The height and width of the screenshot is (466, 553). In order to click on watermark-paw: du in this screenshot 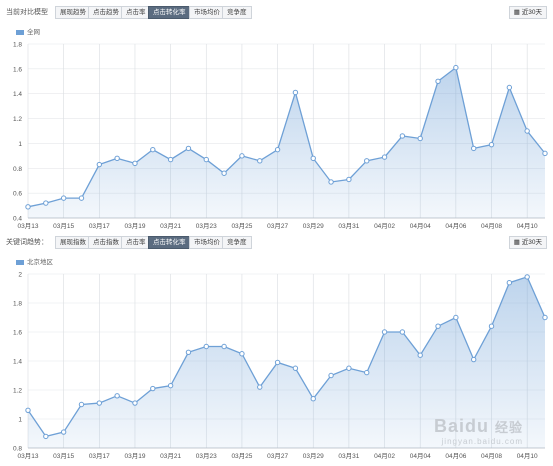, I will do `click(476, 426)`.